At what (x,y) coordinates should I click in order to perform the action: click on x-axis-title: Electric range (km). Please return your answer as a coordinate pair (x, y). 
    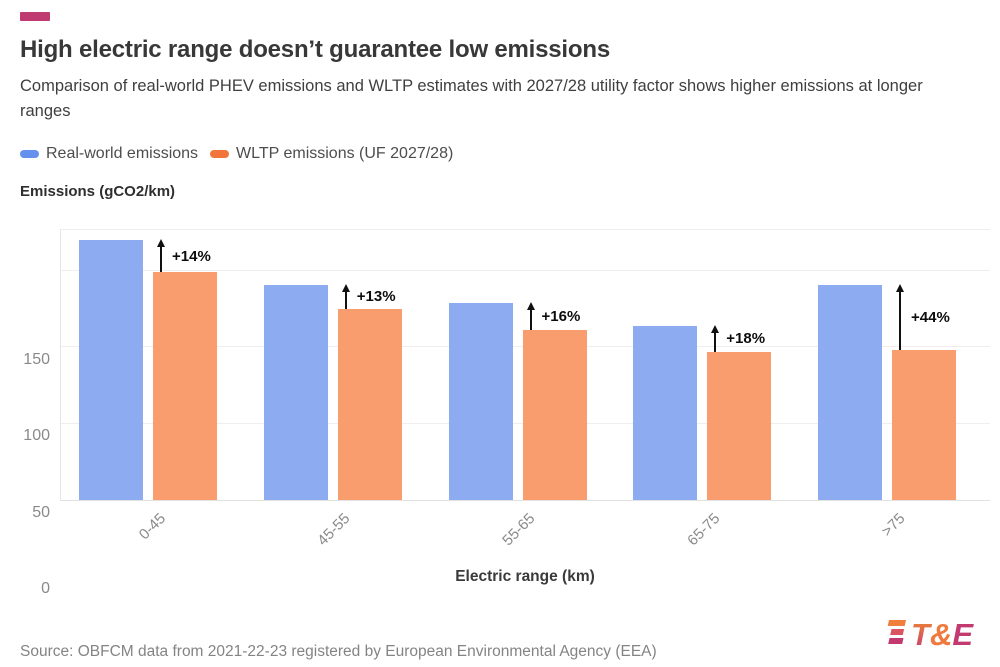
    Looking at the image, I should click on (525, 576).